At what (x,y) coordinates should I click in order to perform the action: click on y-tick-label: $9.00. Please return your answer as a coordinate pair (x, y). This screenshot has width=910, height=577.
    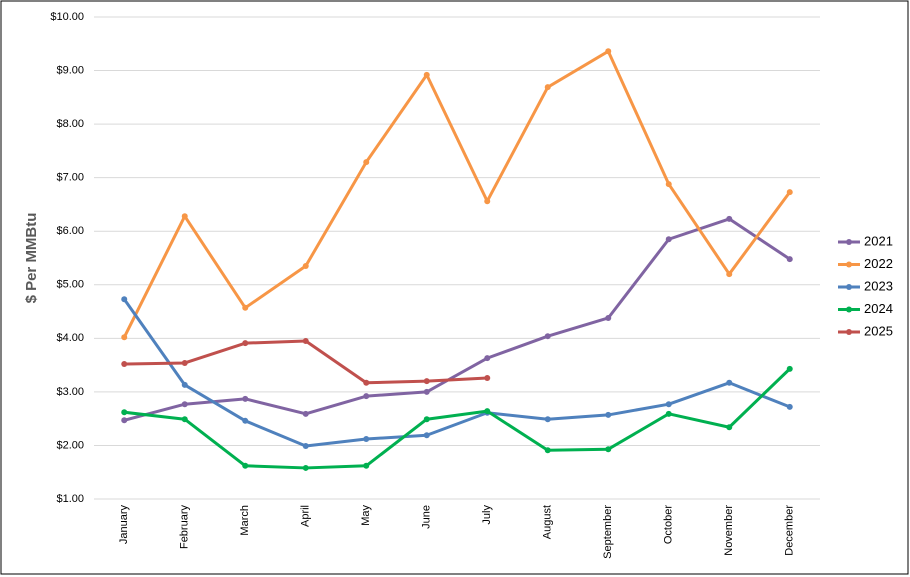
    Looking at the image, I should click on (70, 70).